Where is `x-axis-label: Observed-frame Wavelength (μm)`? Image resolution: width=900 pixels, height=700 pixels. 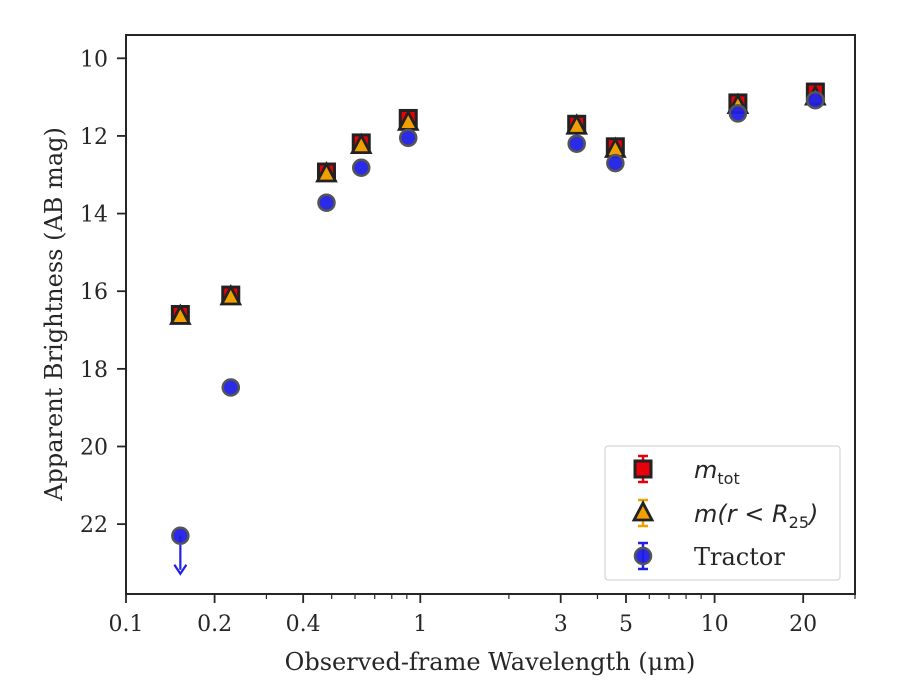
x-axis-label: Observed-frame Wavelength (μm) is located at coordinates (490, 662).